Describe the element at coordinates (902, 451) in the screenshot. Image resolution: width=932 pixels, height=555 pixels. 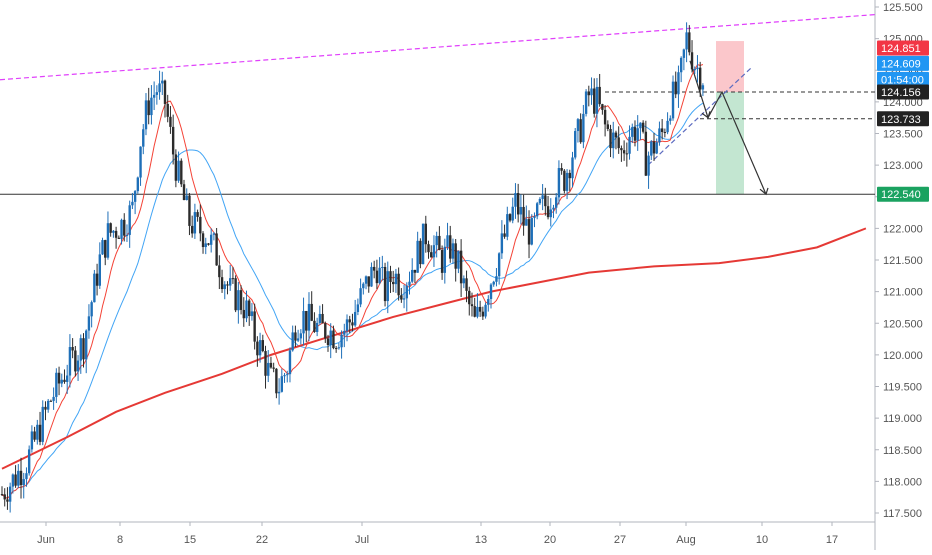
I see `y-tick-label: 118.500` at that location.